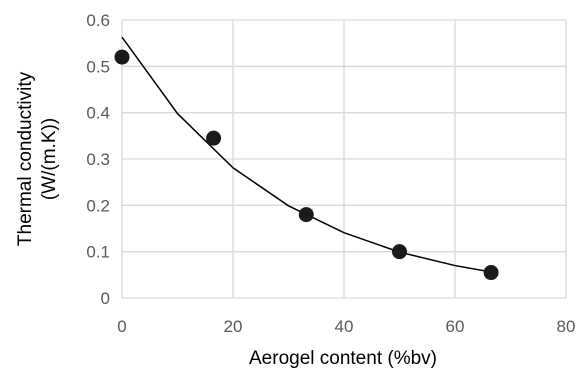 The height and width of the screenshot is (377, 577). What do you see at coordinates (98, 66) in the screenshot?
I see `y-tick-label: 0.5` at bounding box center [98, 66].